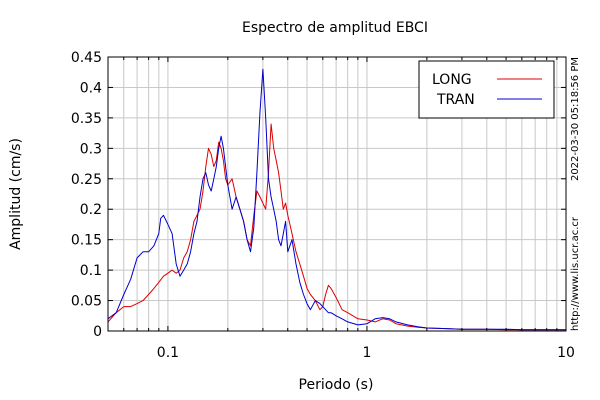  What do you see at coordinates (97, 332) in the screenshot?
I see `y-tick-label: 0` at bounding box center [97, 332].